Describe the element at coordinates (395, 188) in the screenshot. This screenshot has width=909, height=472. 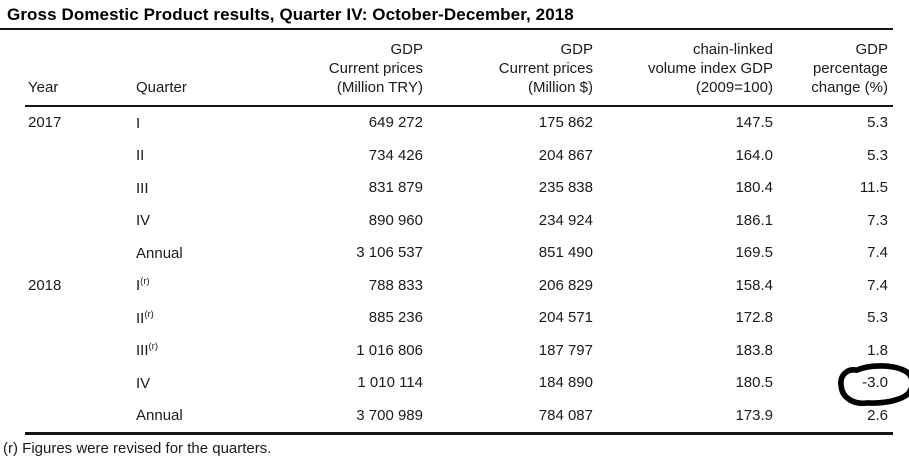
I see `gdp-try-cell: 831 879` at that location.